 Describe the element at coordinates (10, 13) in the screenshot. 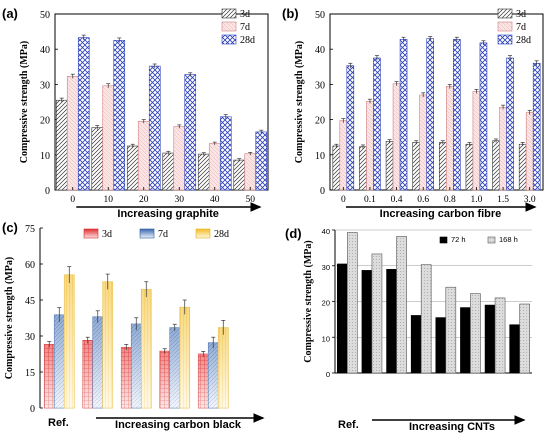

I see `panel-label: (a)` at that location.